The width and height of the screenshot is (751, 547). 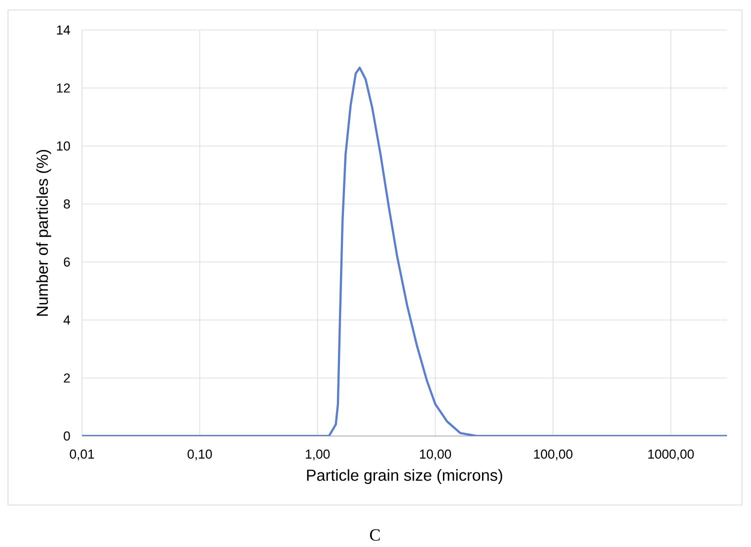 What do you see at coordinates (200, 455) in the screenshot?
I see `x-tick-label: 0,10` at bounding box center [200, 455].